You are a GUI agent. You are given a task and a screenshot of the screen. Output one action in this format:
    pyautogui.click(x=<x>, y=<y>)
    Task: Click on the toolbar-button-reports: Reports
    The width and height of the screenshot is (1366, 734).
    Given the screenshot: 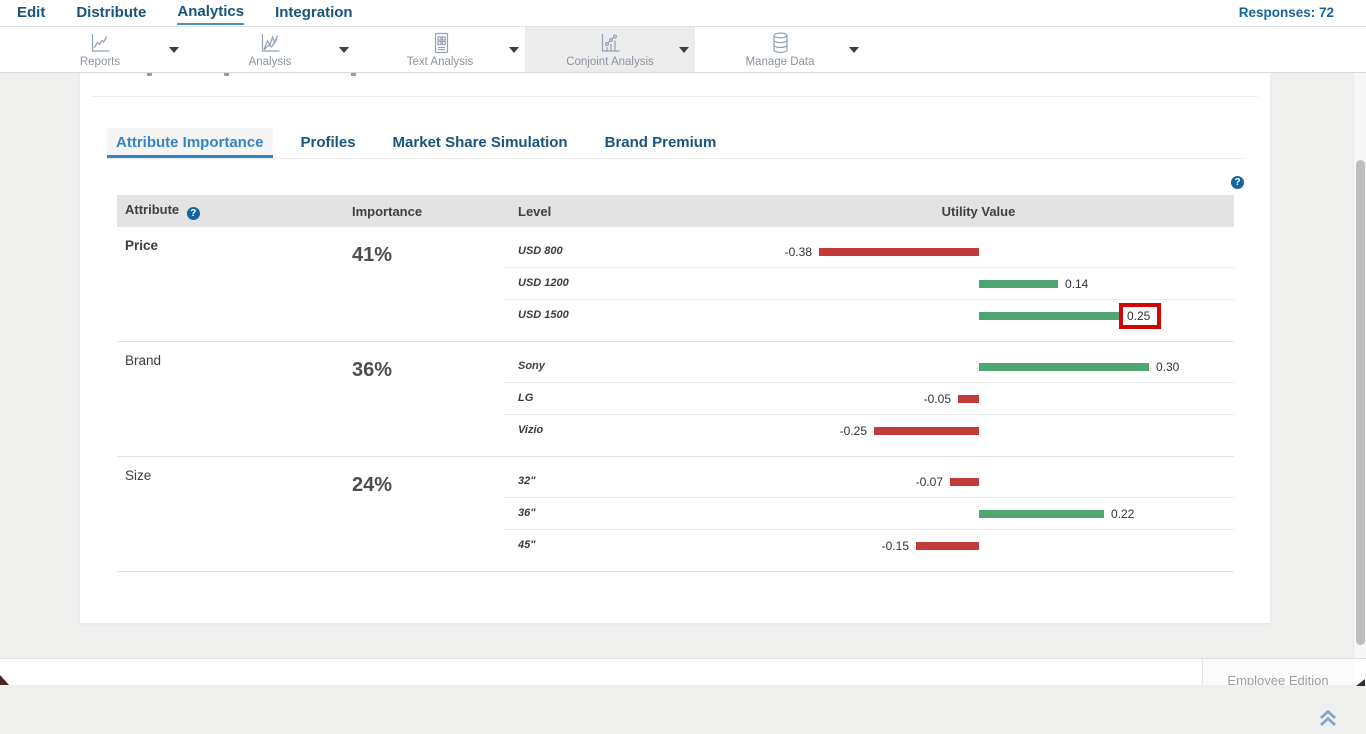 What is the action you would take?
    pyautogui.click(x=100, y=49)
    